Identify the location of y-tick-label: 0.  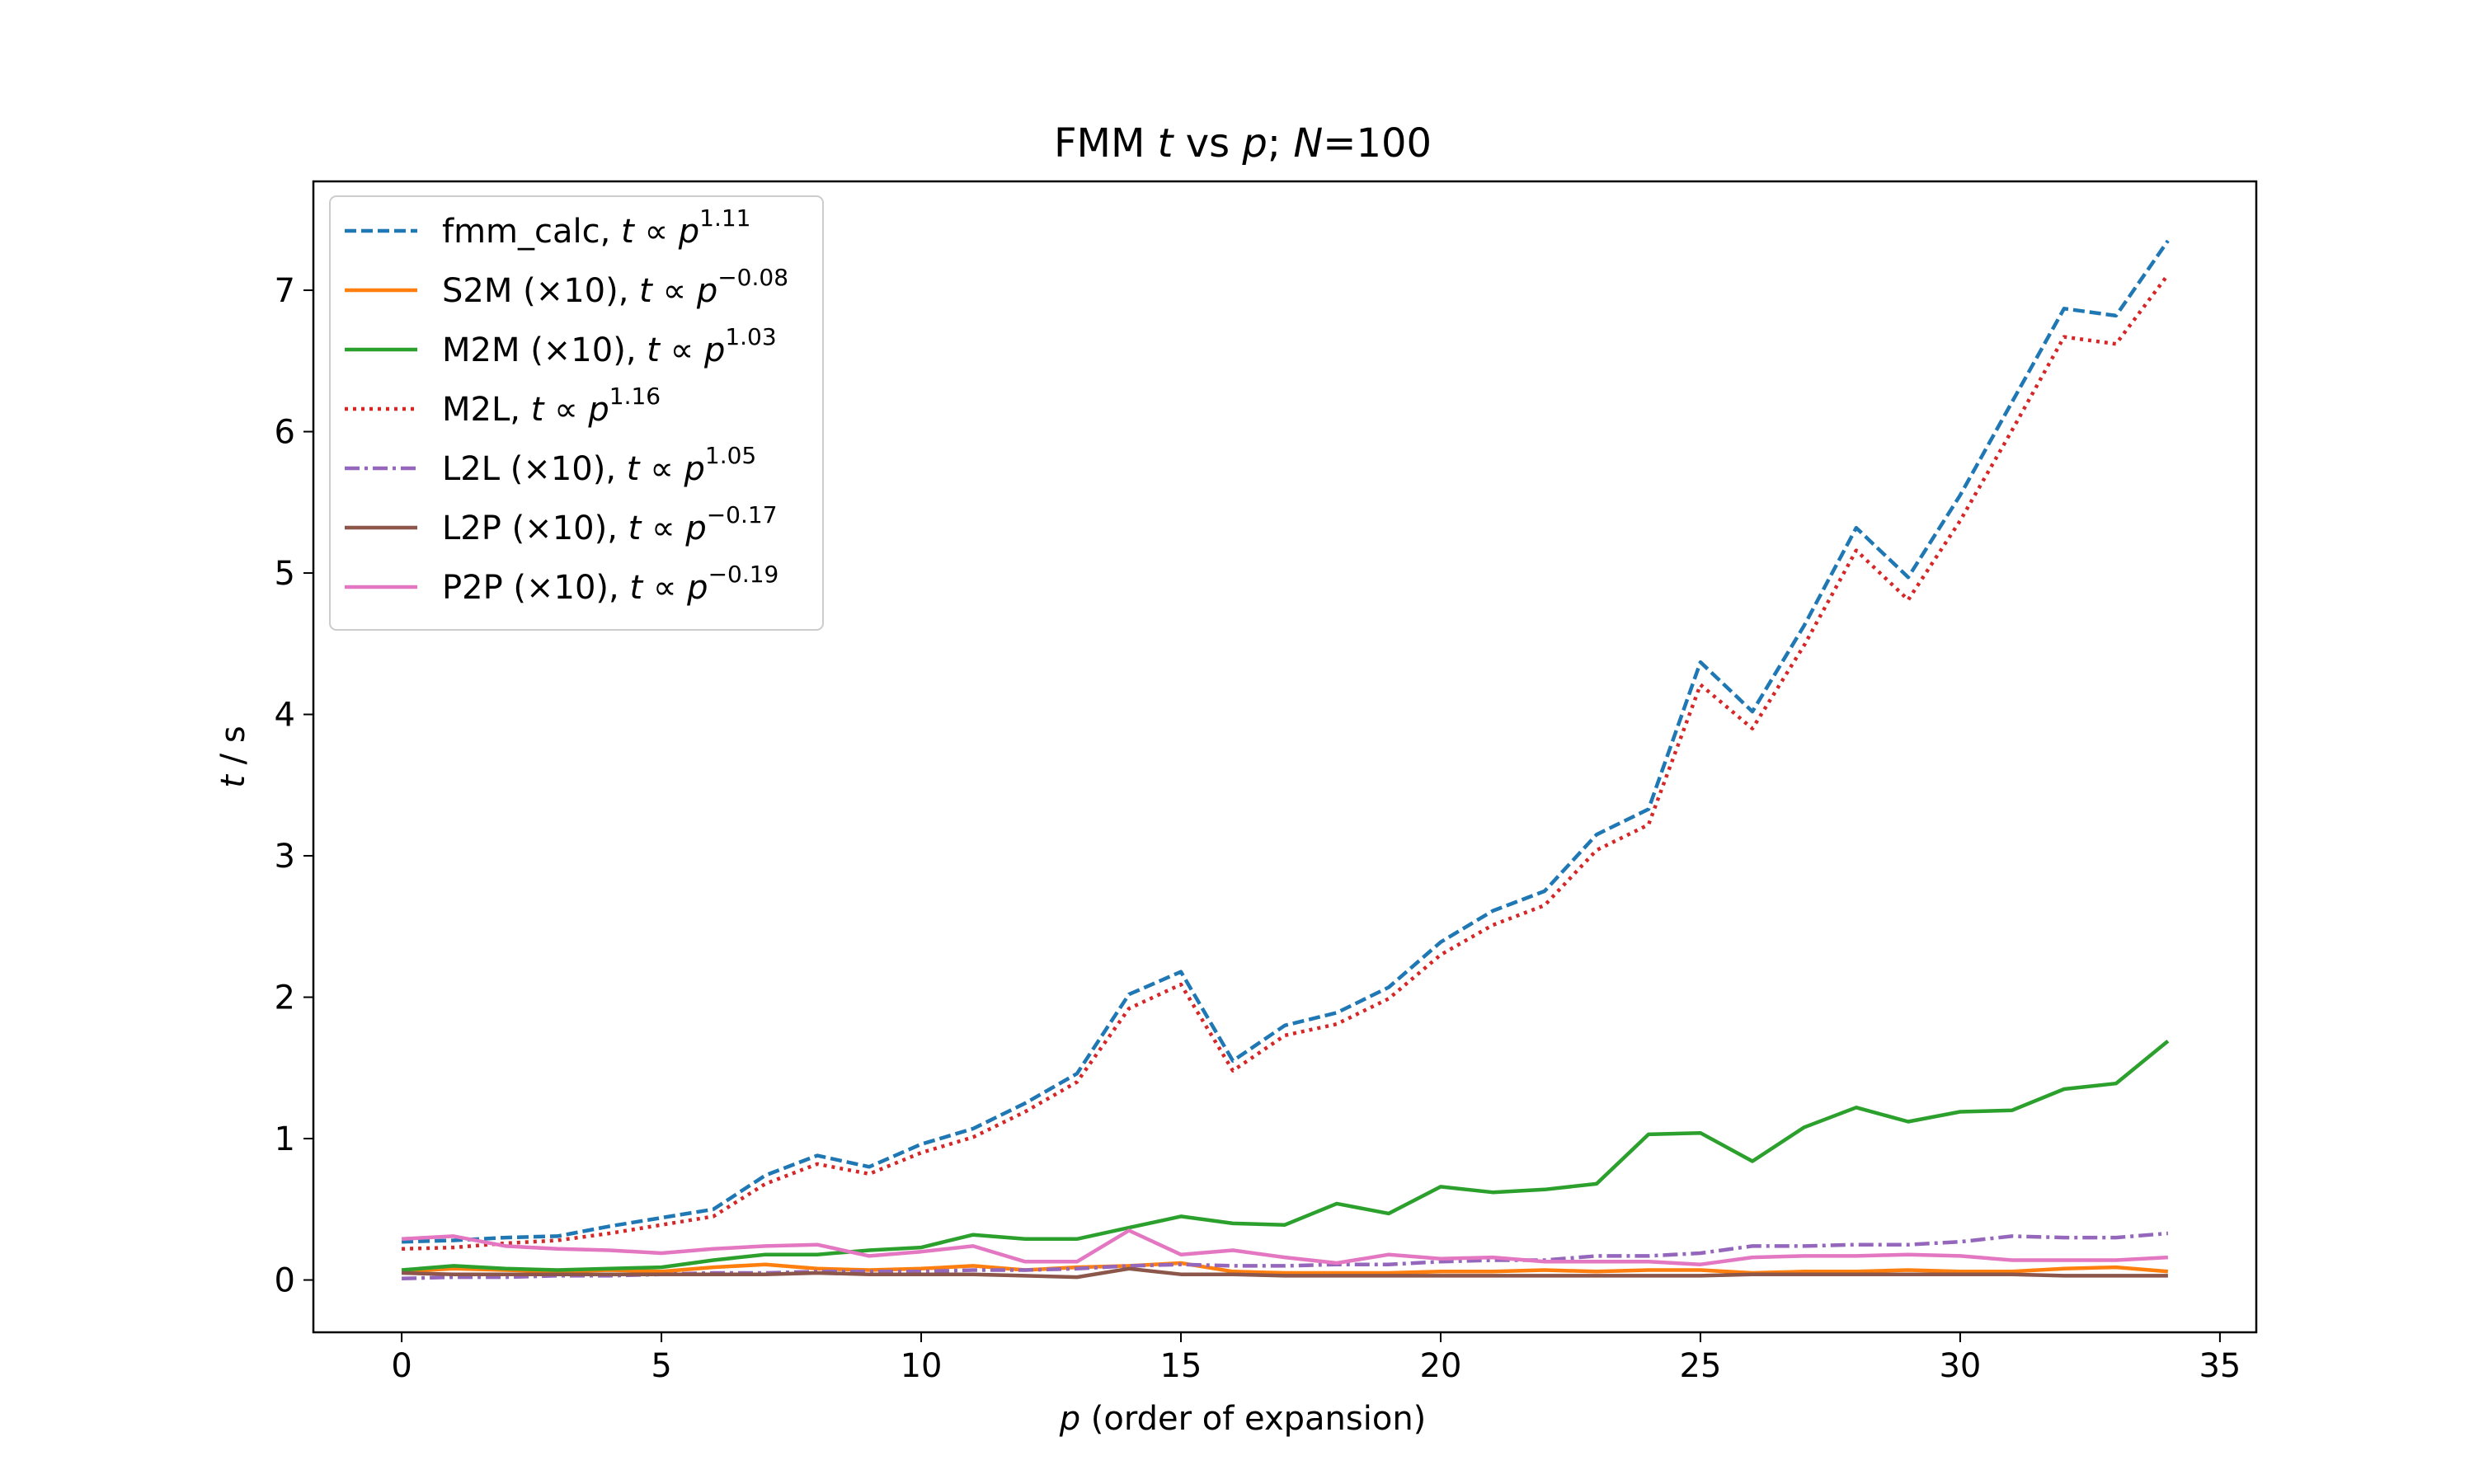
(285, 1281).